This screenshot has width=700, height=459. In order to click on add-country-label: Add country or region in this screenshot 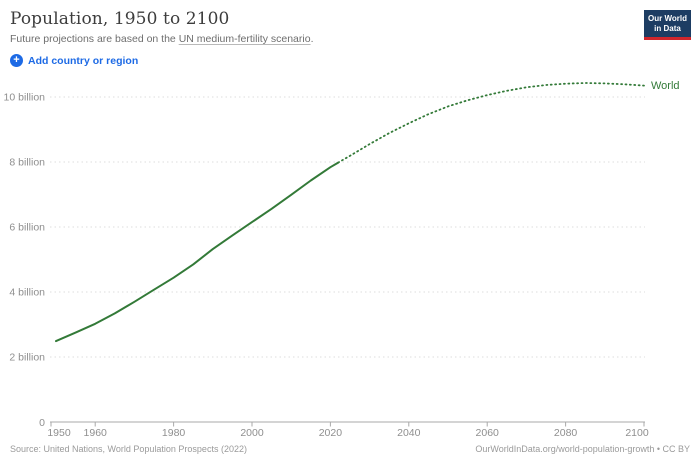, I will do `click(83, 60)`.